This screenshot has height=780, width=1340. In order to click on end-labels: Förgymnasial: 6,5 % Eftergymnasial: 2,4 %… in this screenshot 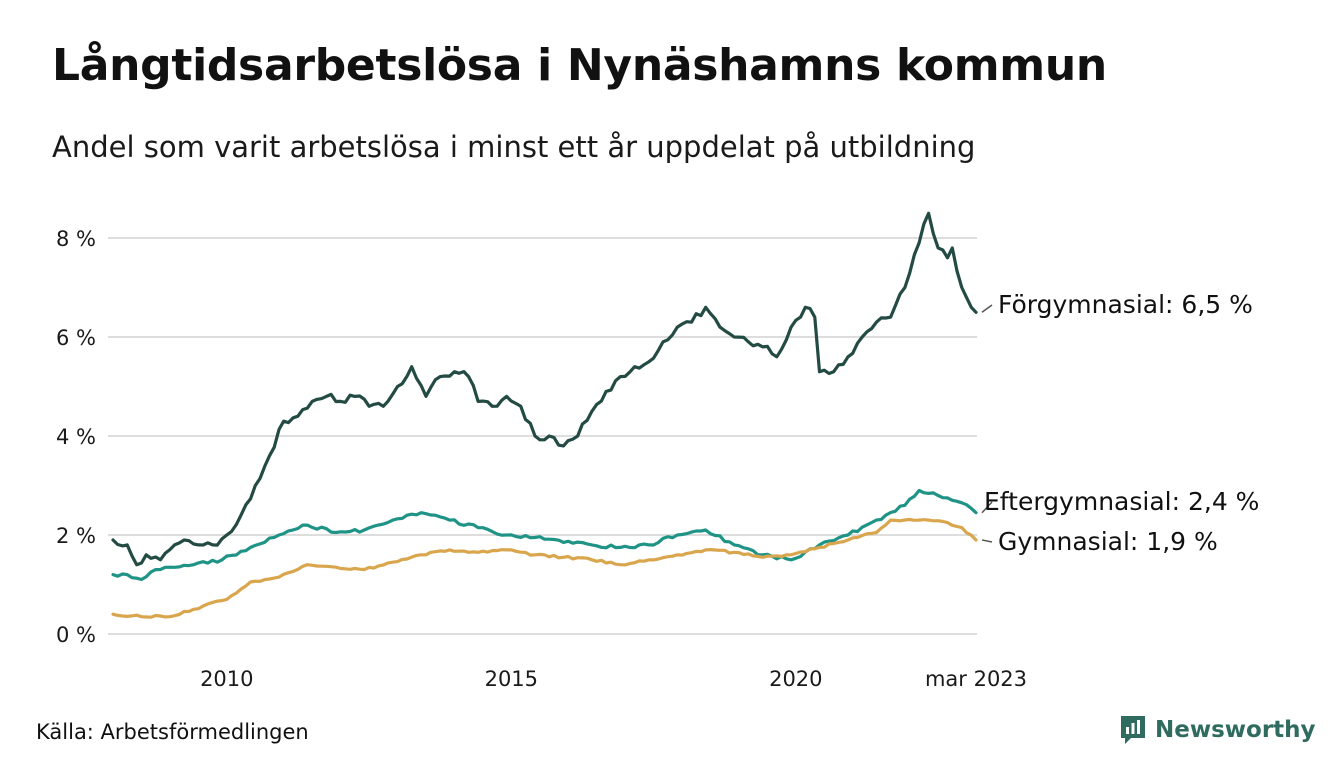, I will do `click(1120, 423)`.